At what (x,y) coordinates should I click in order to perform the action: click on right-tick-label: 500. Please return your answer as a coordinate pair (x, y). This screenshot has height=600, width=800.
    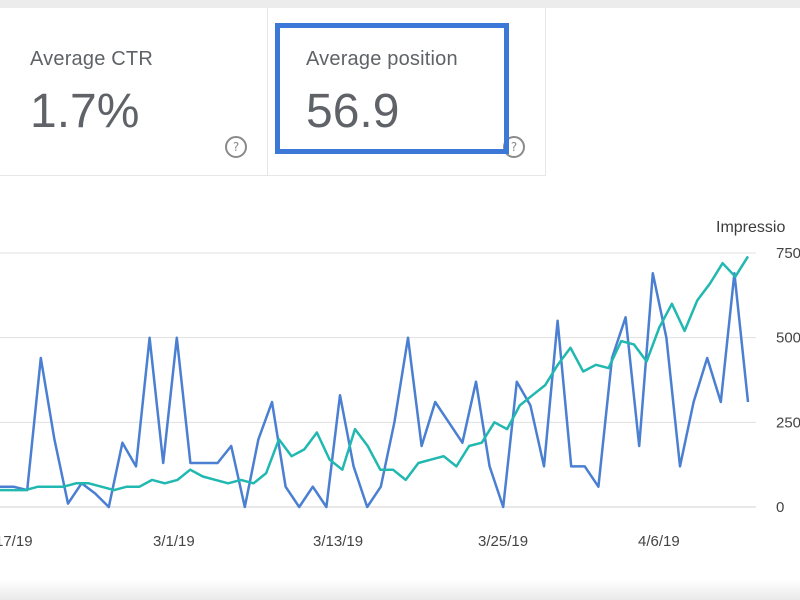
    Looking at the image, I should click on (788, 338).